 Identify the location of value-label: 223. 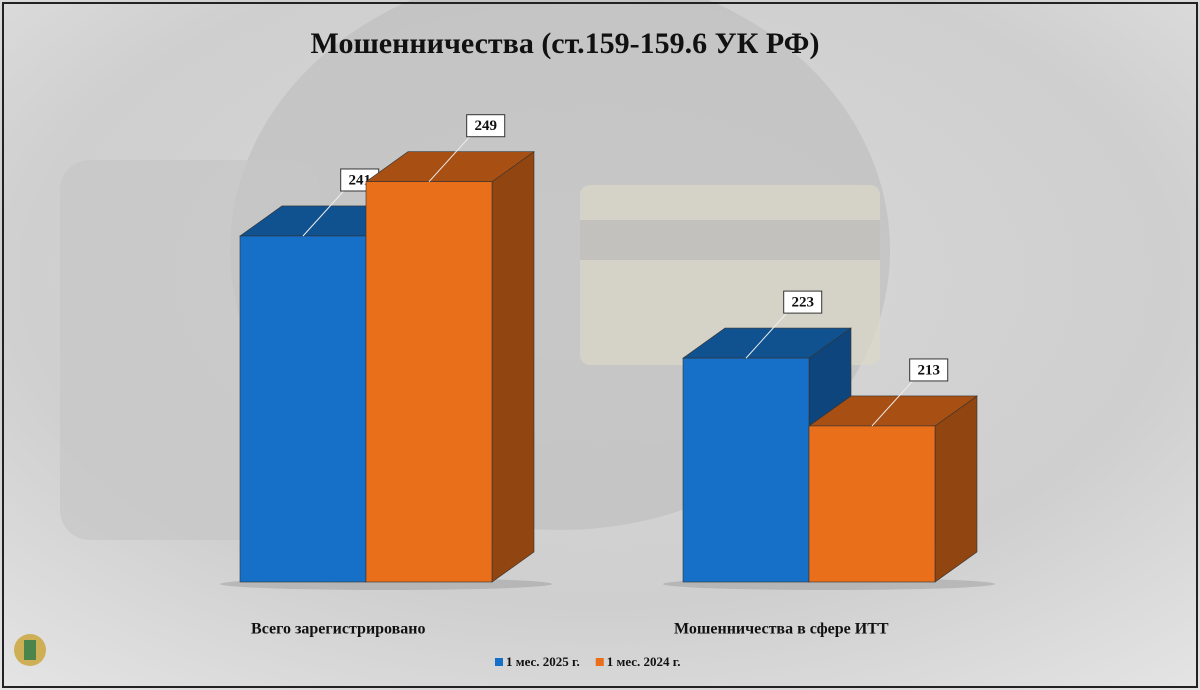
(802, 303).